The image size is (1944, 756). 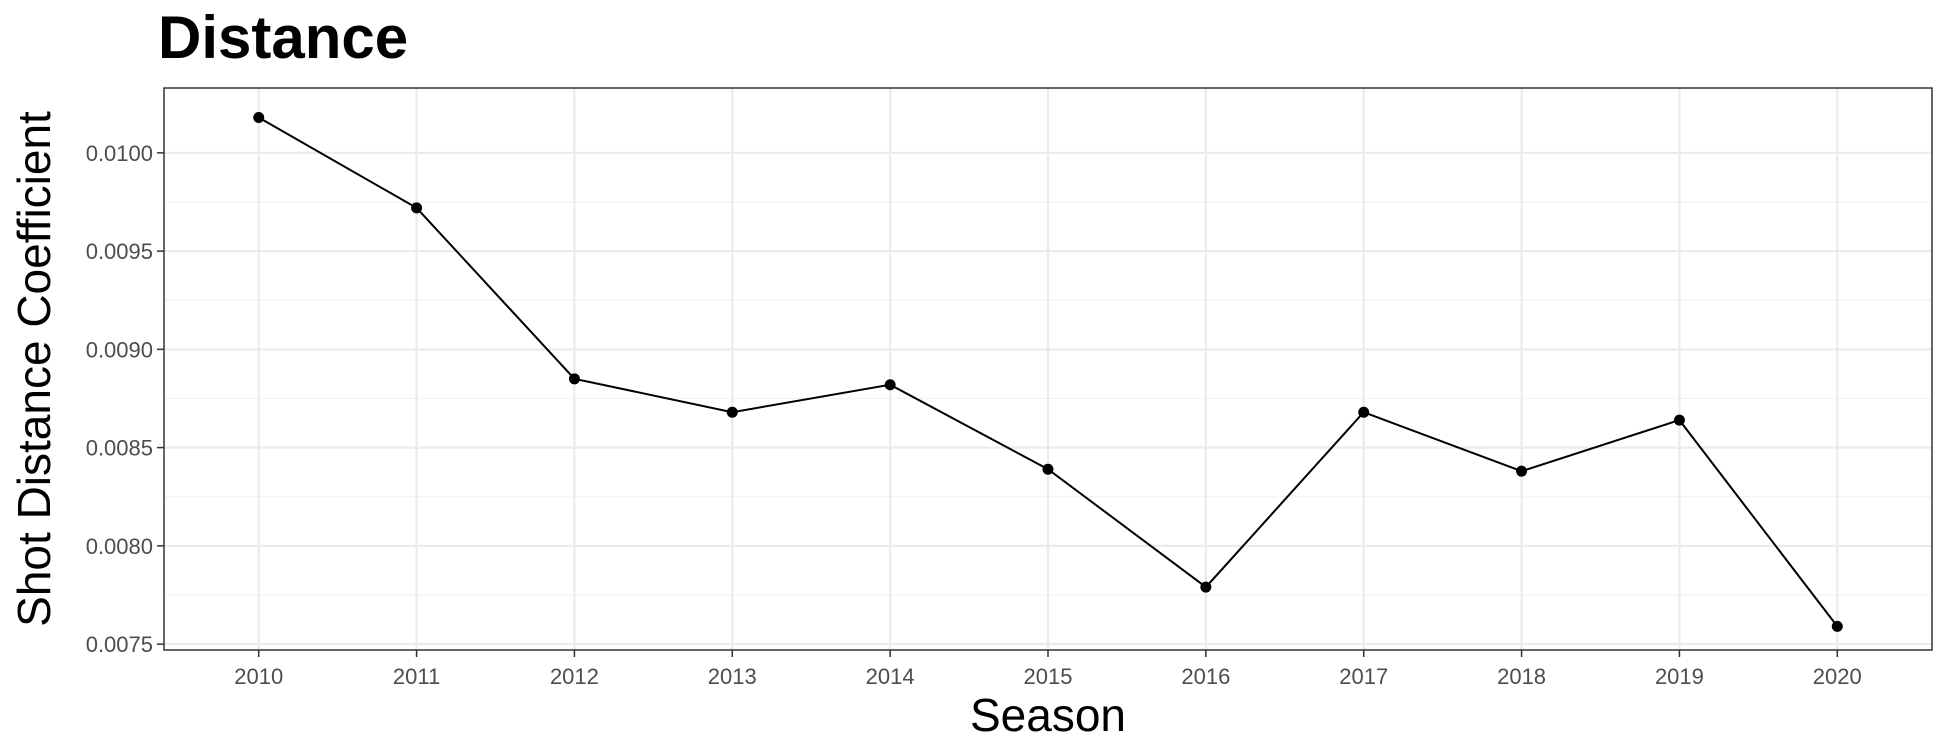 What do you see at coordinates (283, 37) in the screenshot?
I see `chart-title: Distance` at bounding box center [283, 37].